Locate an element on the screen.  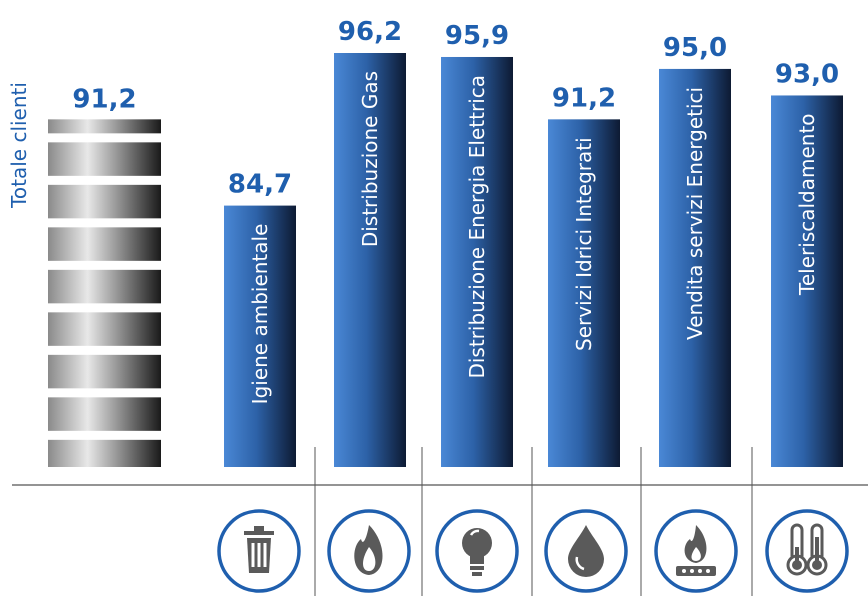
gas-burner-icon is located at coordinates (696, 551).